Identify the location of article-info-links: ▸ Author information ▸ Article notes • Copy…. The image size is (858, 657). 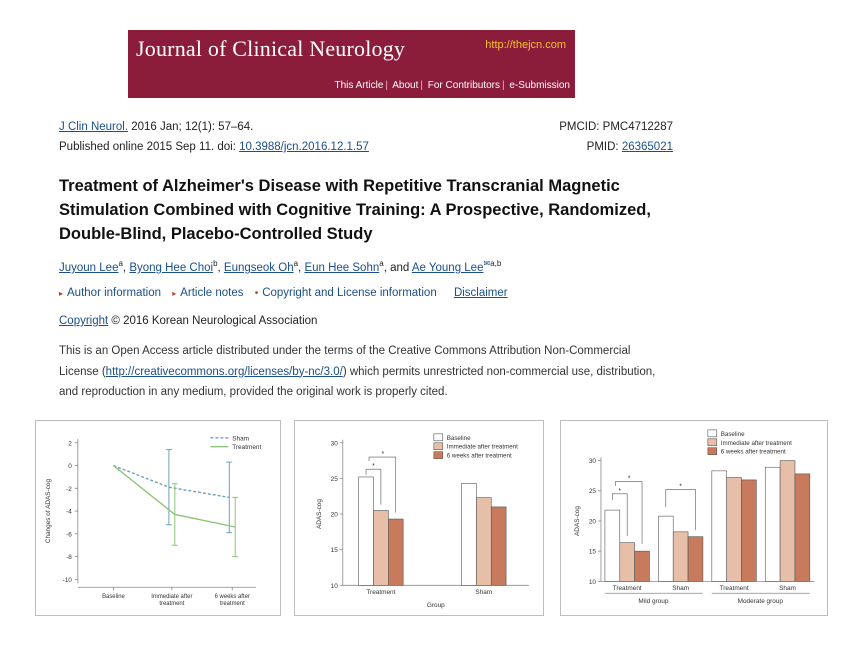
(283, 293).